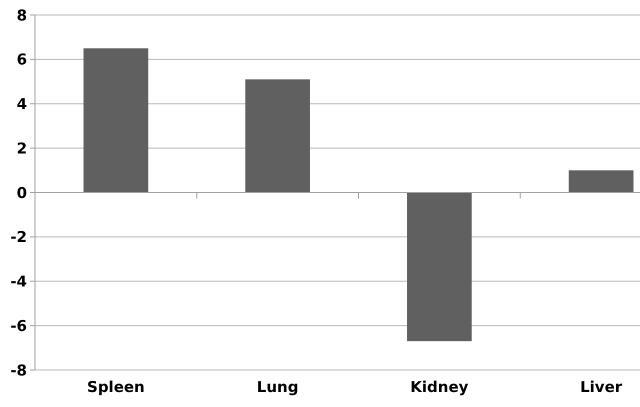 The height and width of the screenshot is (407, 640). I want to click on x-tick-label: Spleen, so click(116, 387).